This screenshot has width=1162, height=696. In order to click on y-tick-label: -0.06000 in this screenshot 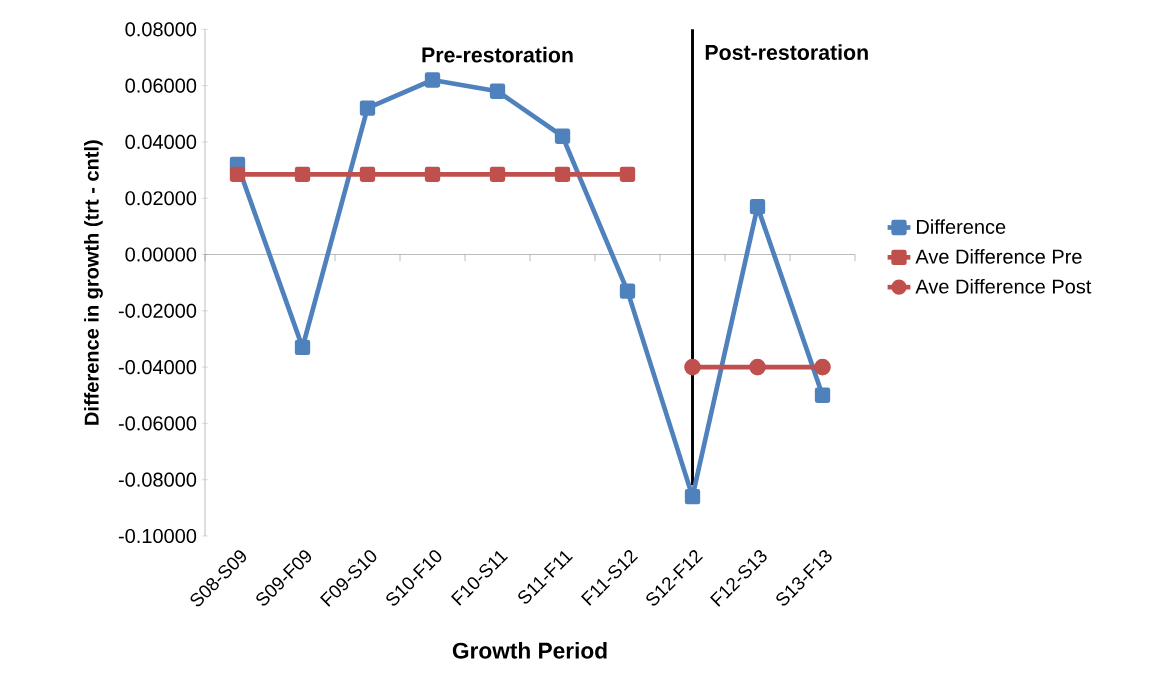, I will do `click(157, 423)`.